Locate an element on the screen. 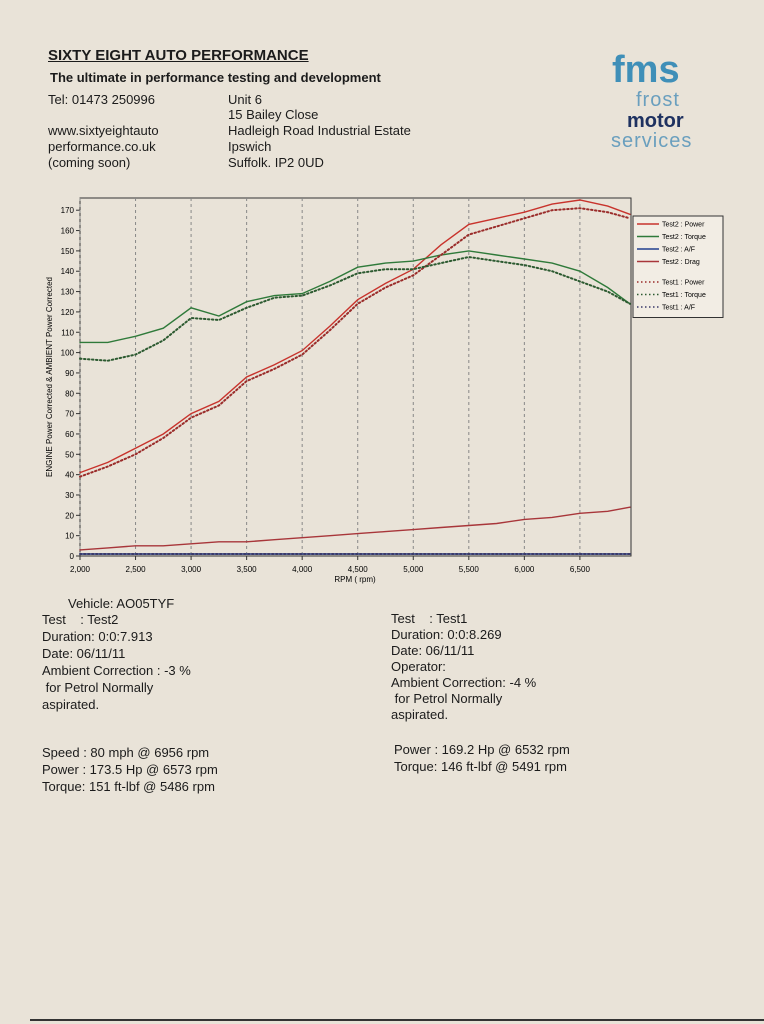  result-line: Power : 169.2 Hp @ 6532 rpm is located at coordinates (482, 749).